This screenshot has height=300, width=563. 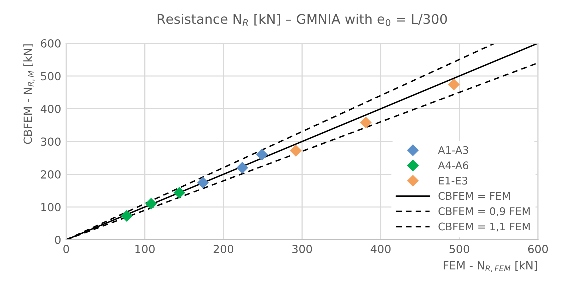 I want to click on legend-label: A1-A3, so click(x=453, y=150).